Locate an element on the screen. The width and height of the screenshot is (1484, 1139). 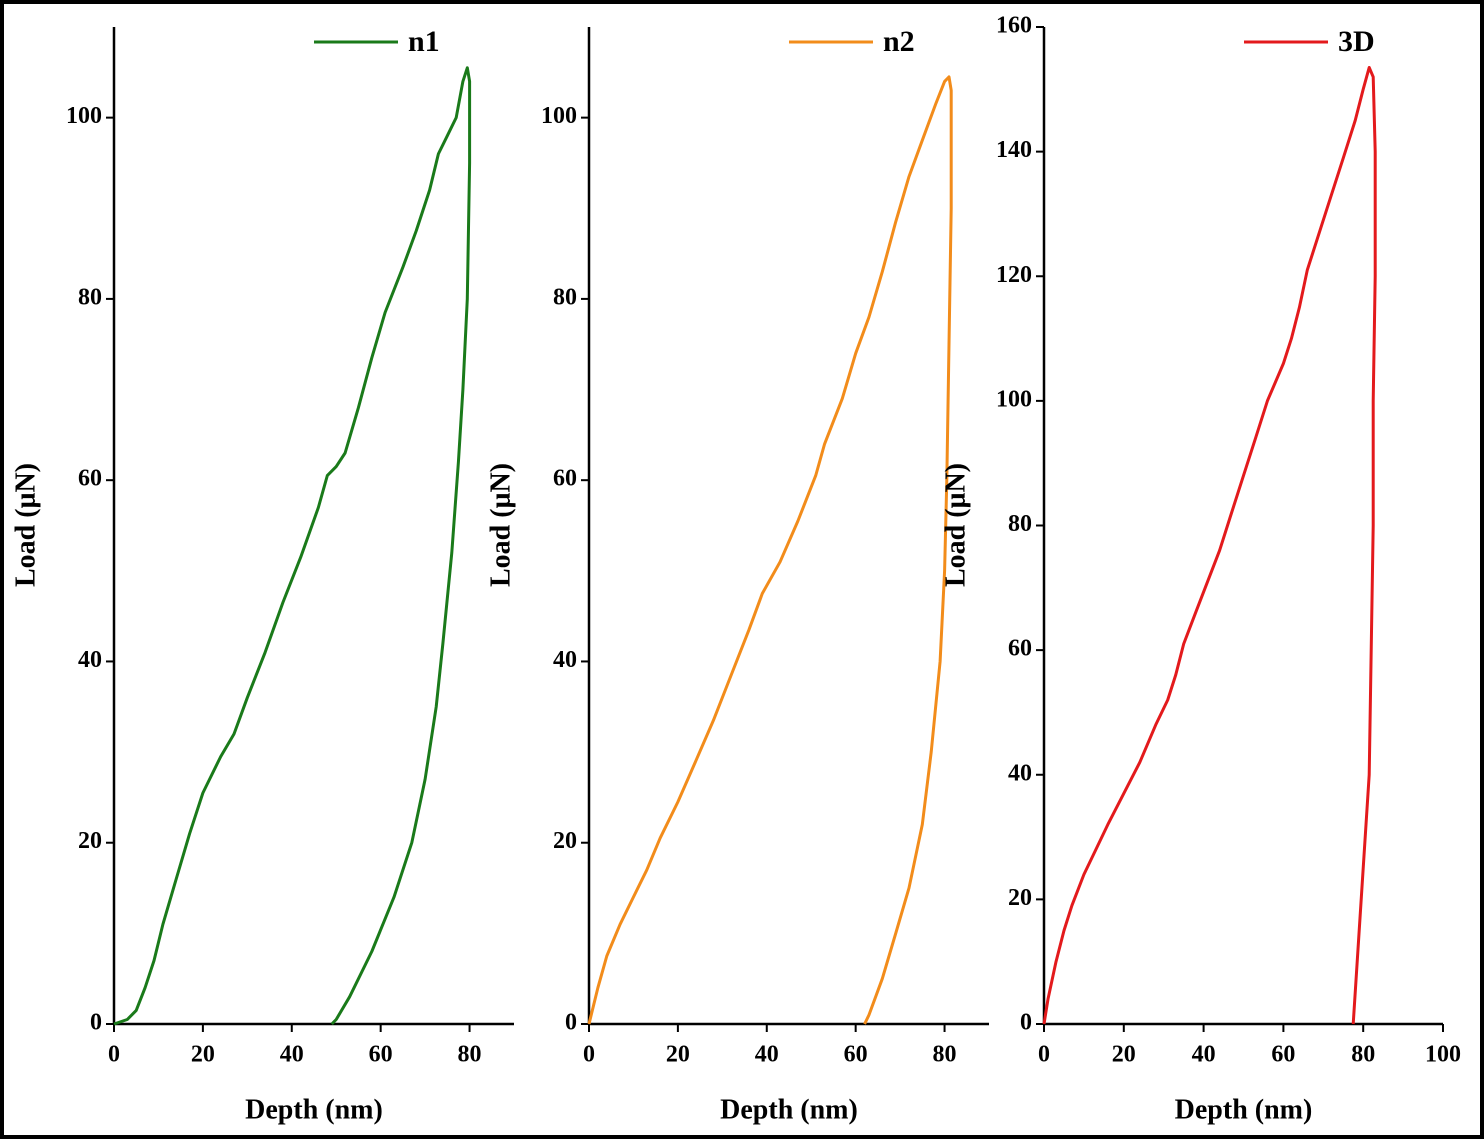
legend-label: n2 is located at coordinates (899, 41).